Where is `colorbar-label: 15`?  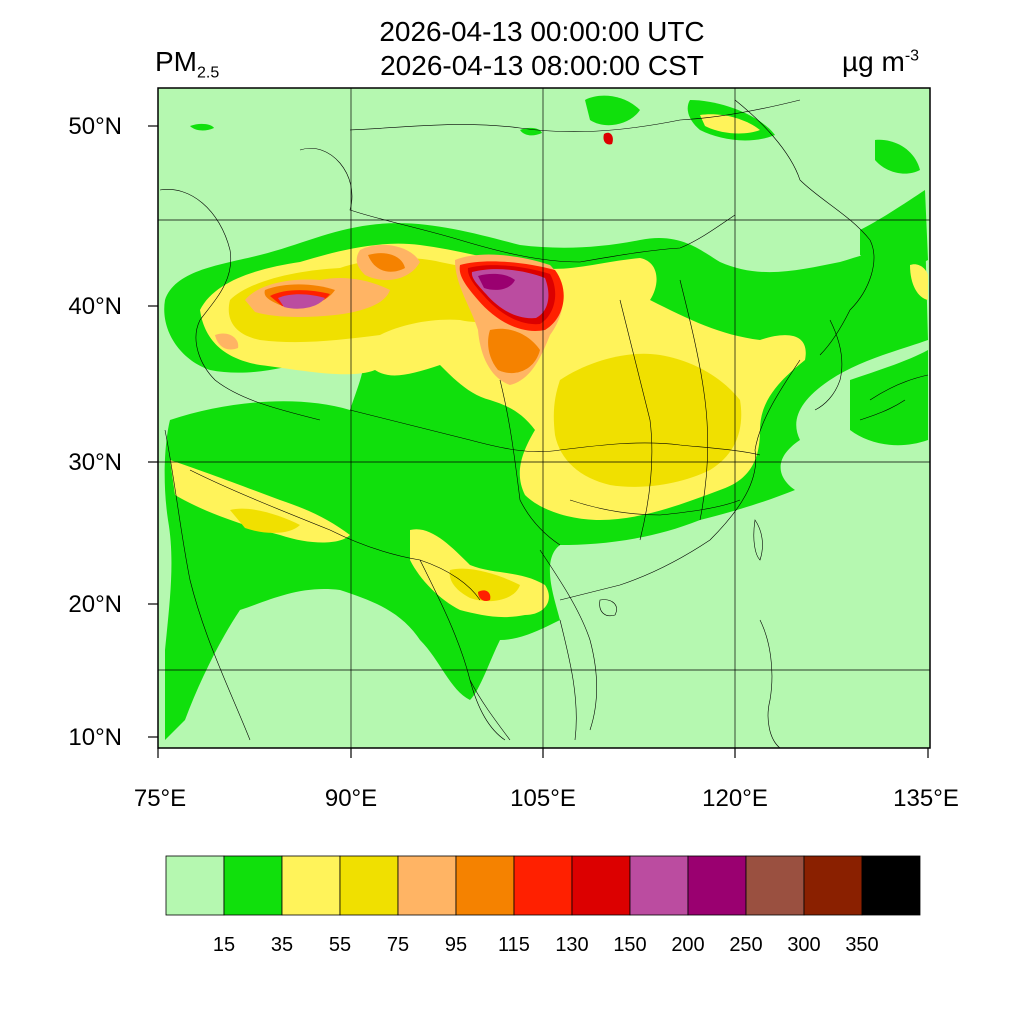 colorbar-label: 15 is located at coordinates (224, 945).